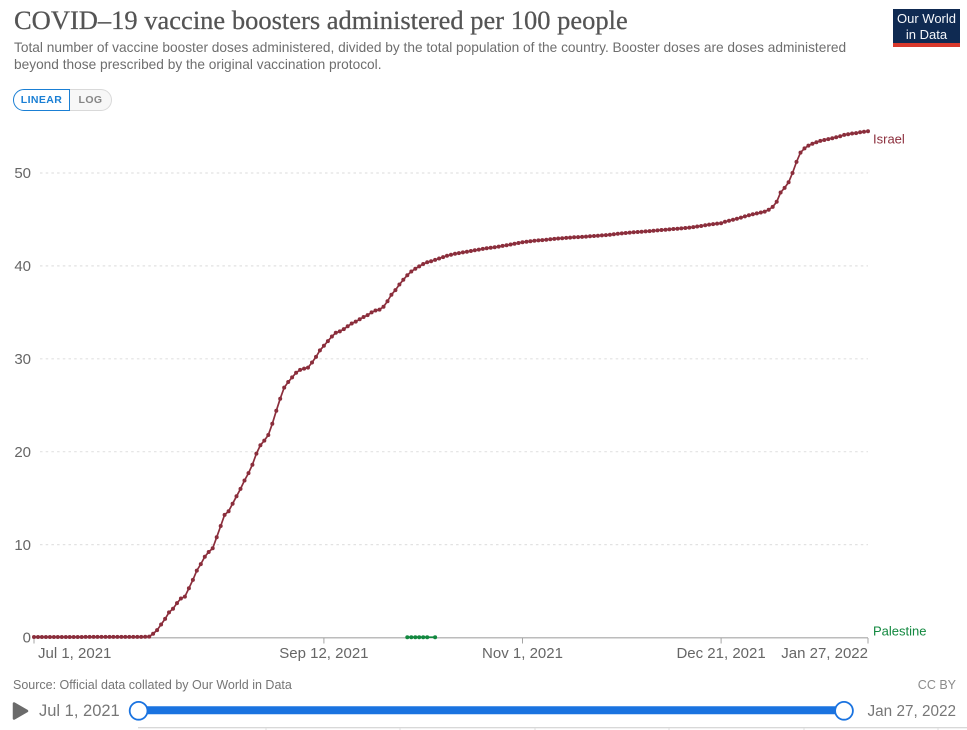 The width and height of the screenshot is (967, 730). I want to click on svg-text: Israel, so click(889, 139).